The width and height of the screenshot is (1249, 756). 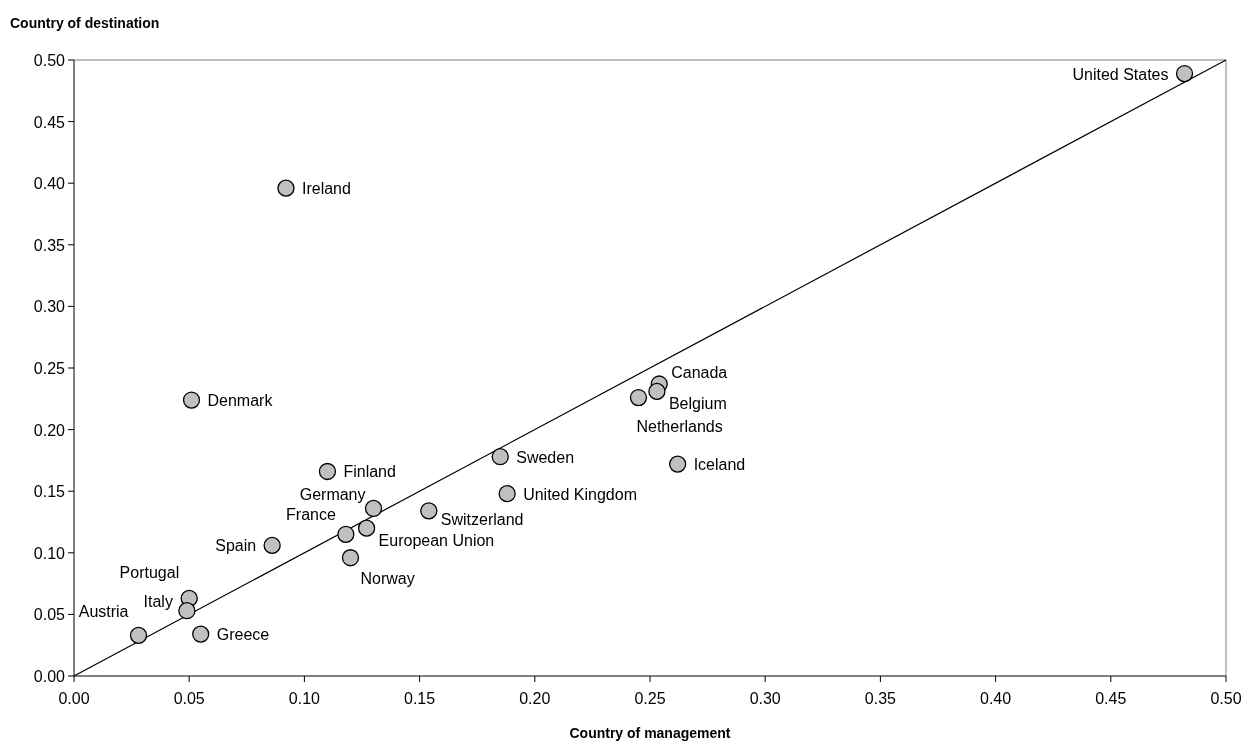 I want to click on annotation: Sweden, so click(x=545, y=457).